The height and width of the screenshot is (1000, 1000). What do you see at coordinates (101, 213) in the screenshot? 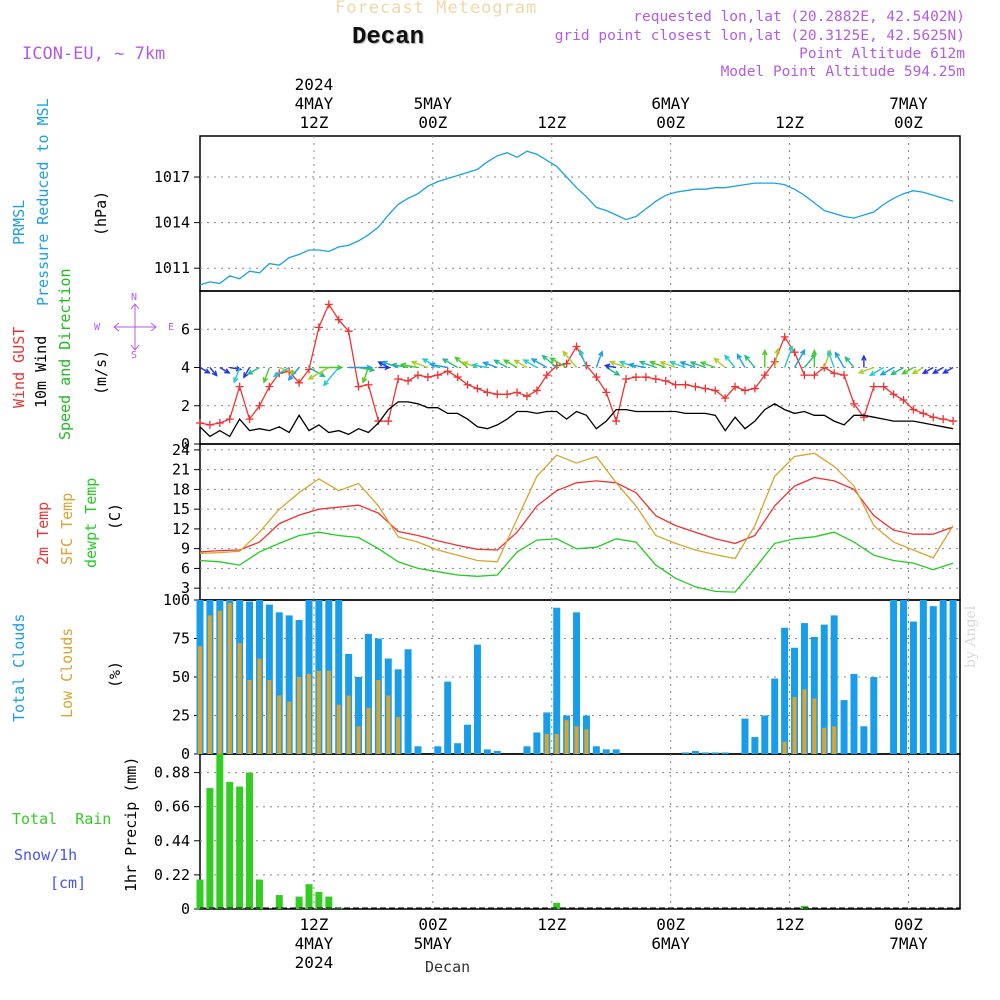
I see `pressure-unit: (hPa)` at bounding box center [101, 213].